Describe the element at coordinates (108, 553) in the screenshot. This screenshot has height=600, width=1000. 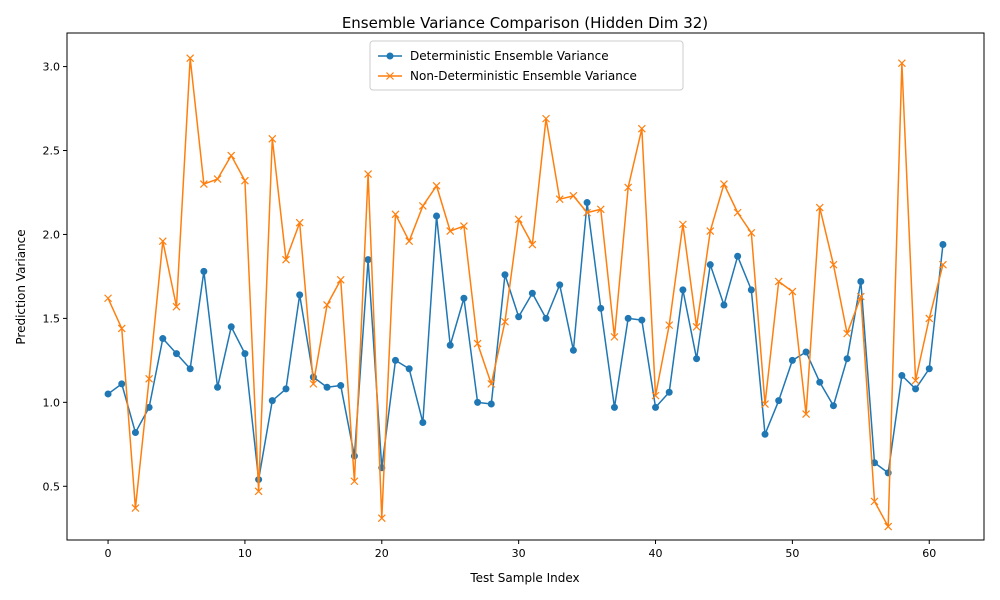
I see `x-tick-label: 0` at that location.